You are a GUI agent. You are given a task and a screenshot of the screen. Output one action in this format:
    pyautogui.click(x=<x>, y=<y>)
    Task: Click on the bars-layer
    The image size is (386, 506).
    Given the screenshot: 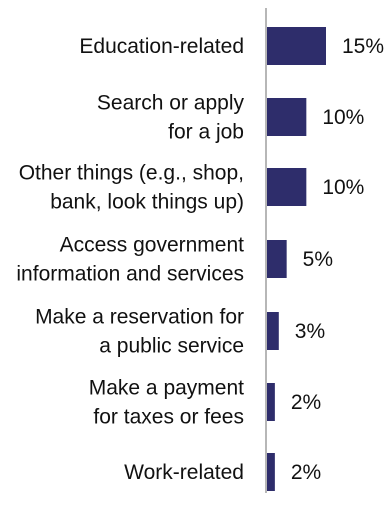 What is the action you would take?
    pyautogui.click(x=296, y=259)
    